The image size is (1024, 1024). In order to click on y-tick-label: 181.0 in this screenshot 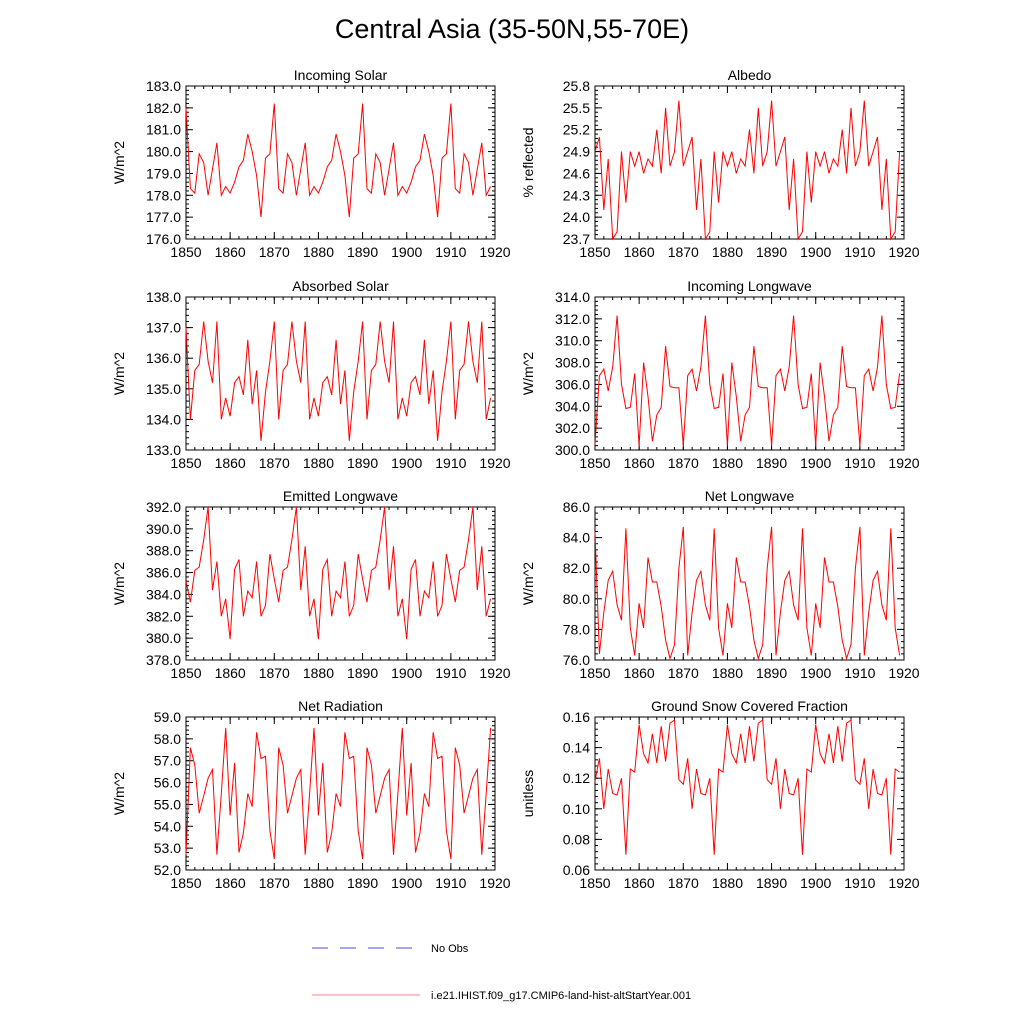, I will do `click(163, 130)`.